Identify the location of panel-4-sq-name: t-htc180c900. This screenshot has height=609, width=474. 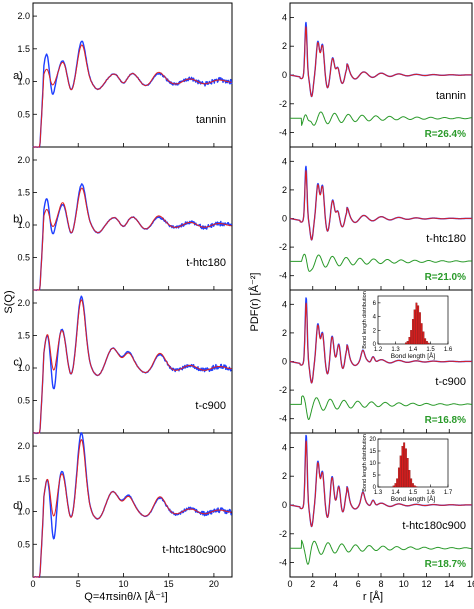
(194, 550).